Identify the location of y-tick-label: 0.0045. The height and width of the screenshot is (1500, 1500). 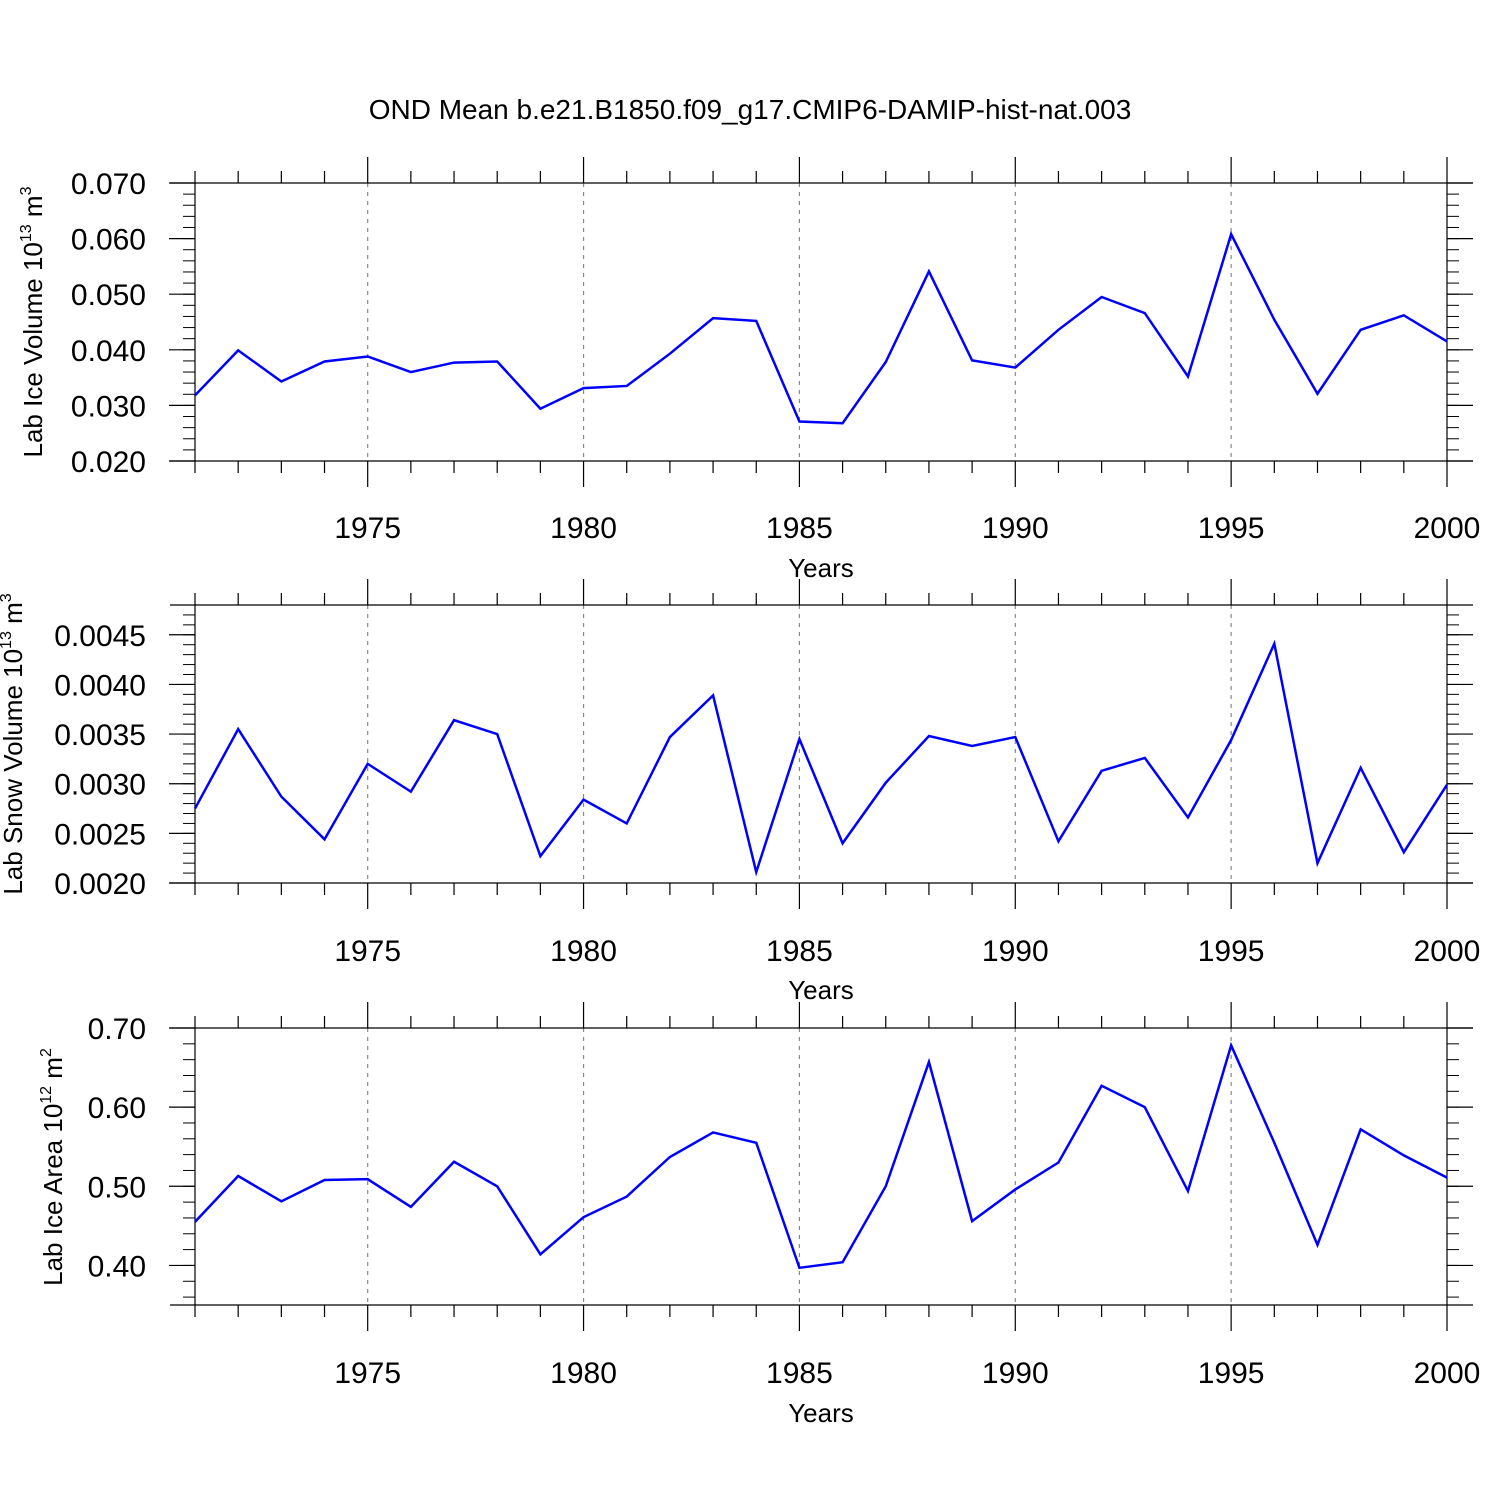
(100, 636).